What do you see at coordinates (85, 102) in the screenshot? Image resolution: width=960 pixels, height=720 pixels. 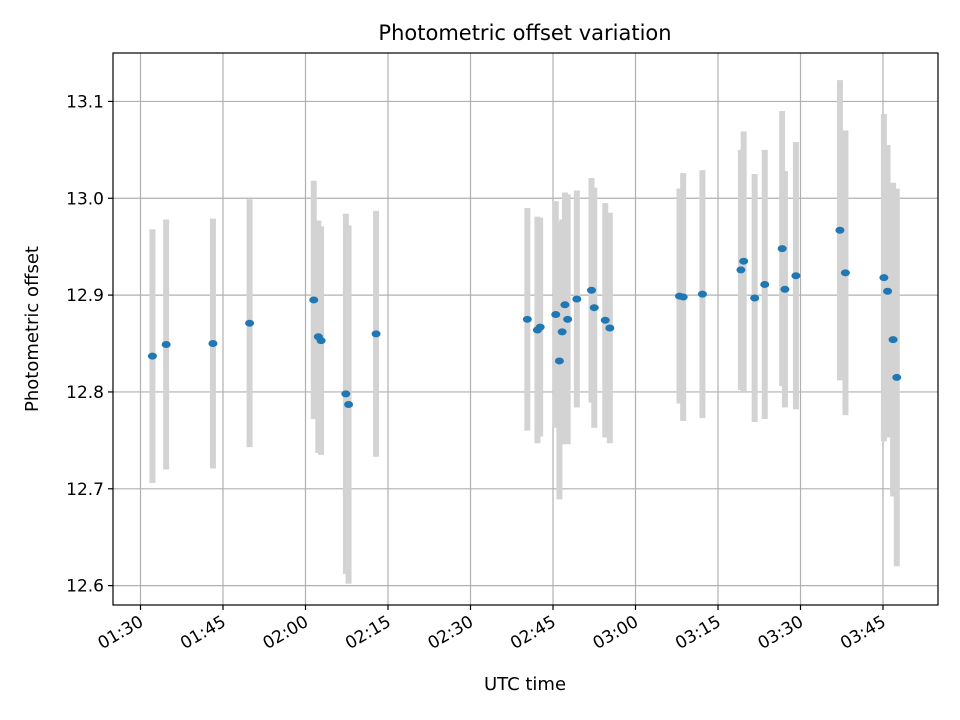 I see `y-tick-label: 13.1` at bounding box center [85, 102].